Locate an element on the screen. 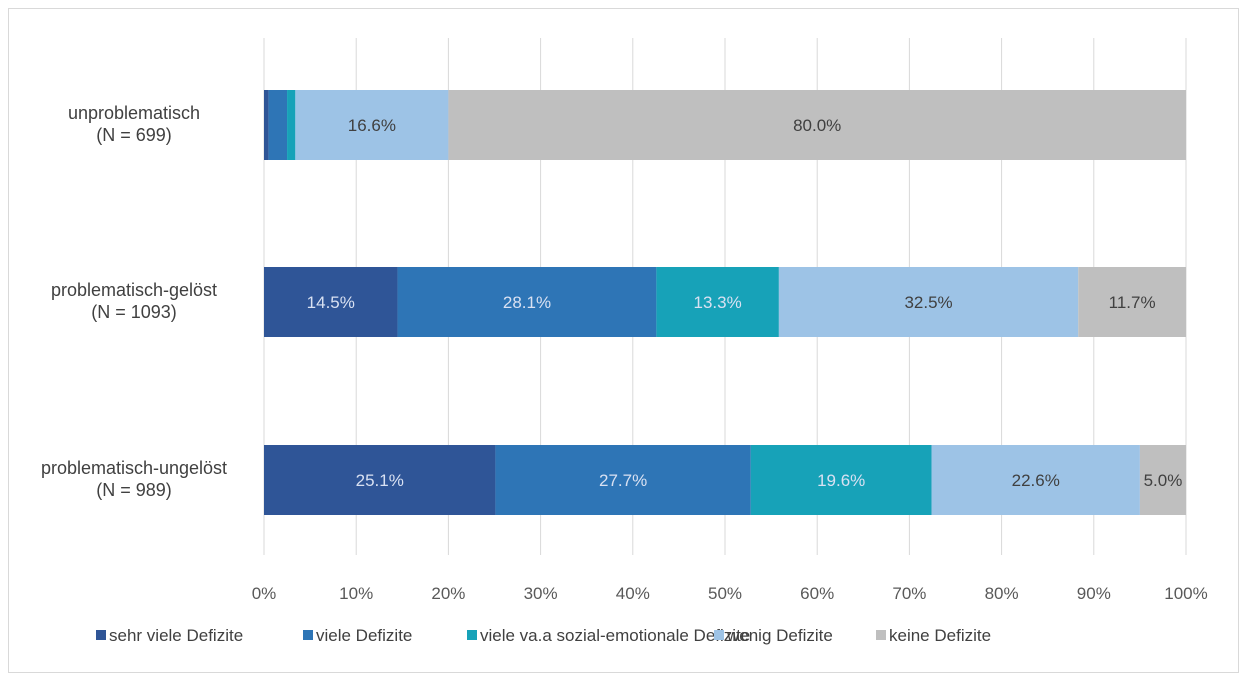 The width and height of the screenshot is (1239, 673). data-label: 27.7% is located at coordinates (623, 480).